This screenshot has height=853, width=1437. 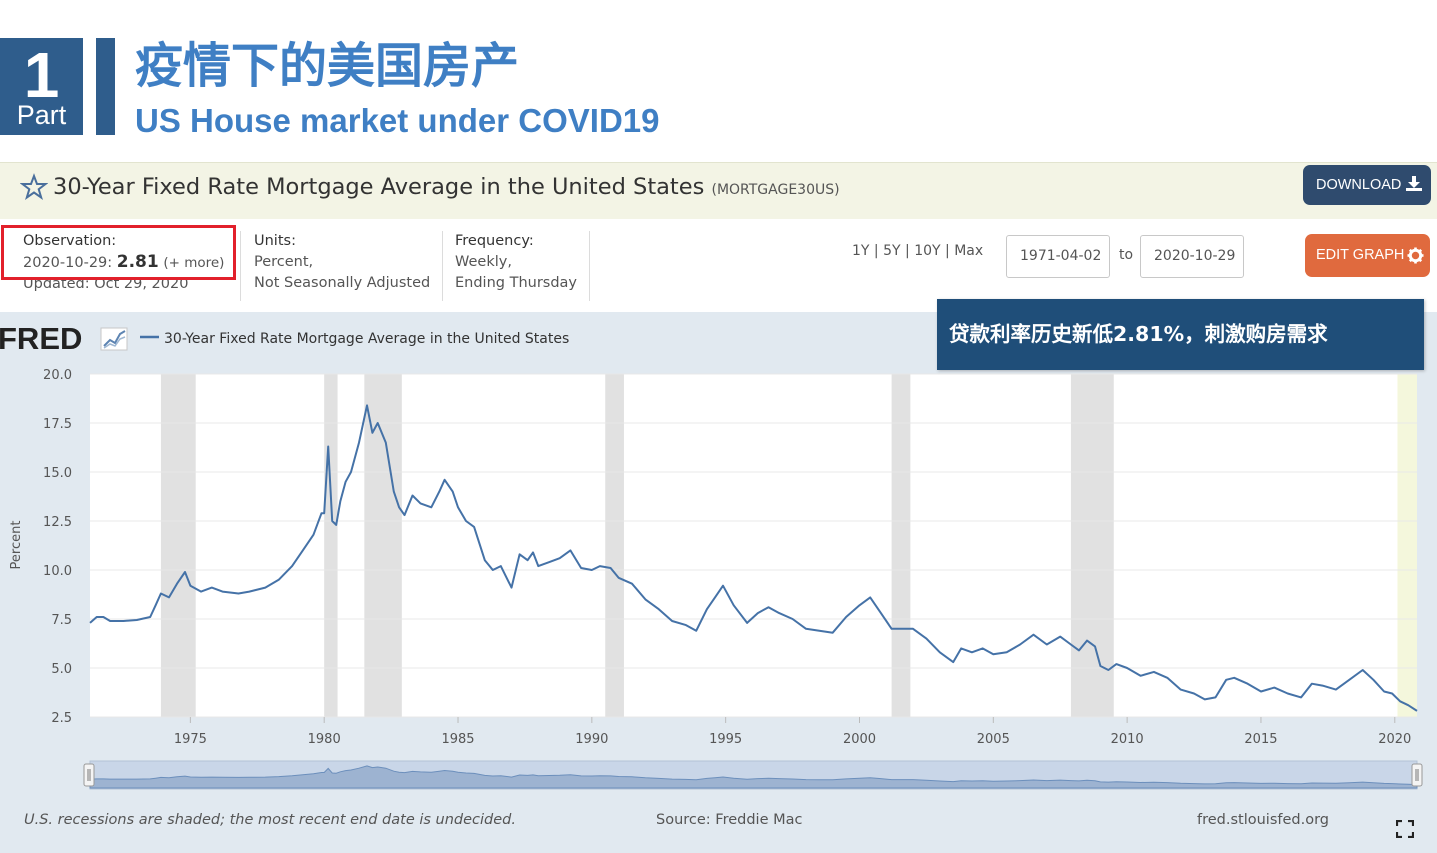 What do you see at coordinates (993, 739) in the screenshot?
I see `x-tick-label: 2005` at bounding box center [993, 739].